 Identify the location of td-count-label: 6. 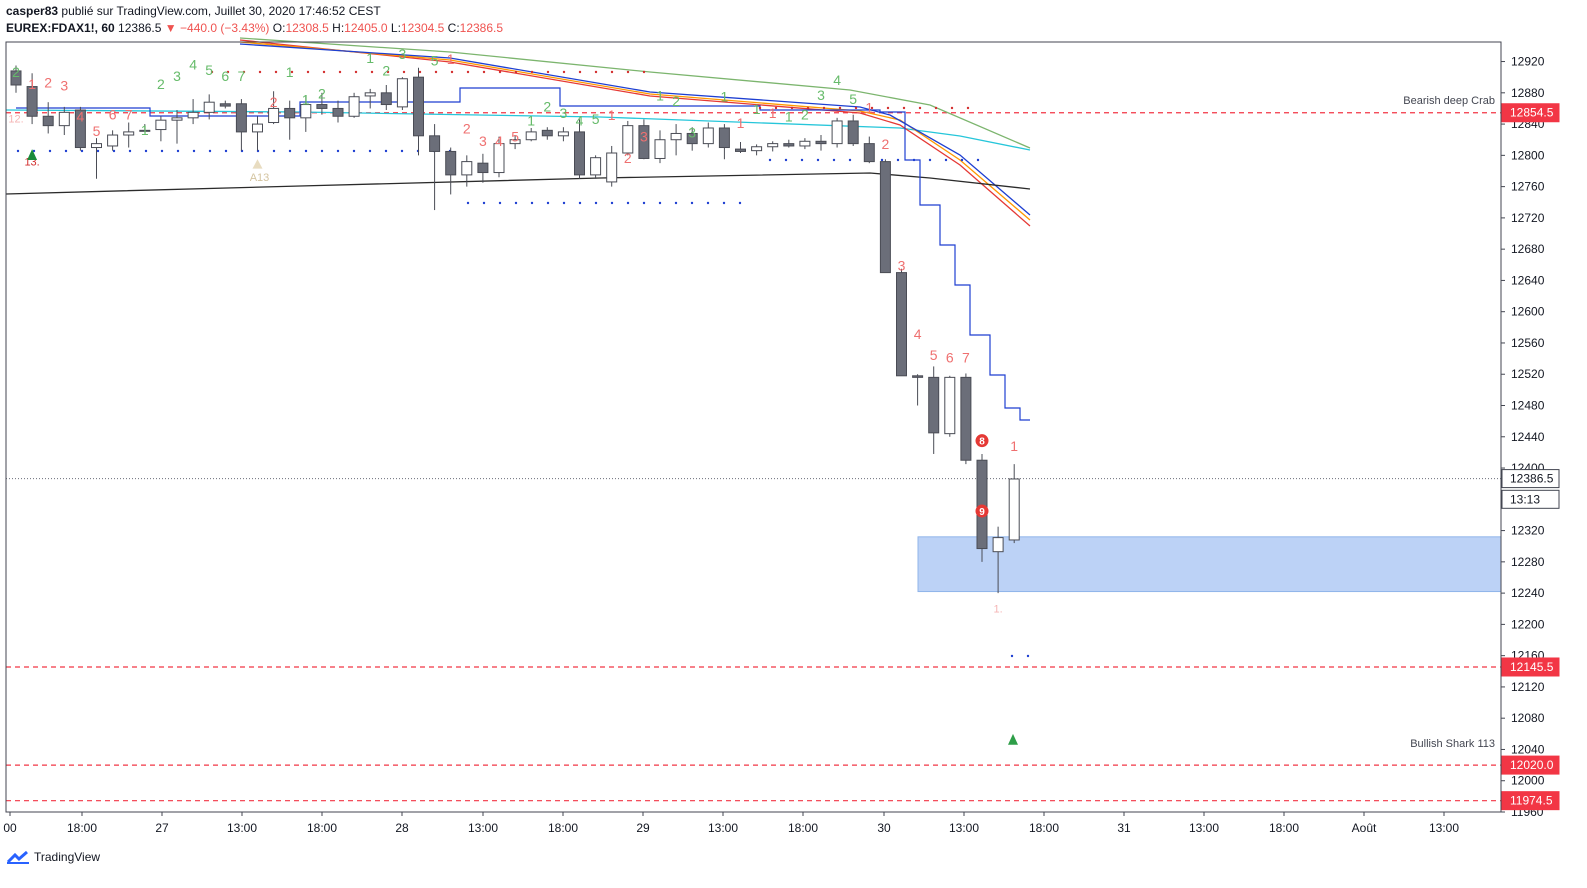
(225, 76).